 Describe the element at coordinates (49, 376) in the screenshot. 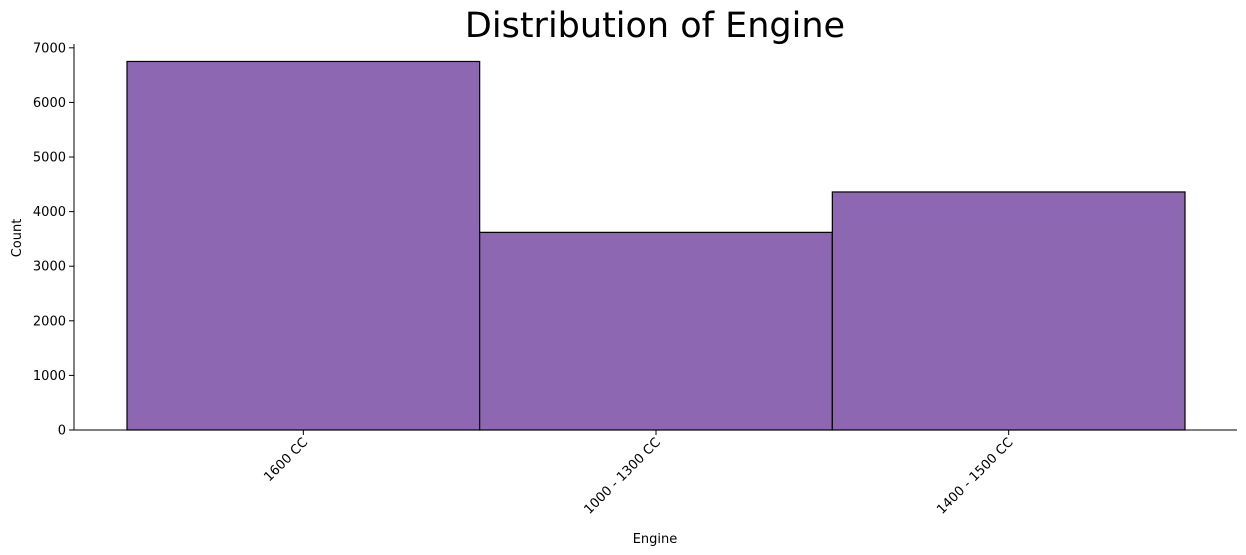

I see `y-tick-label: 1000` at that location.